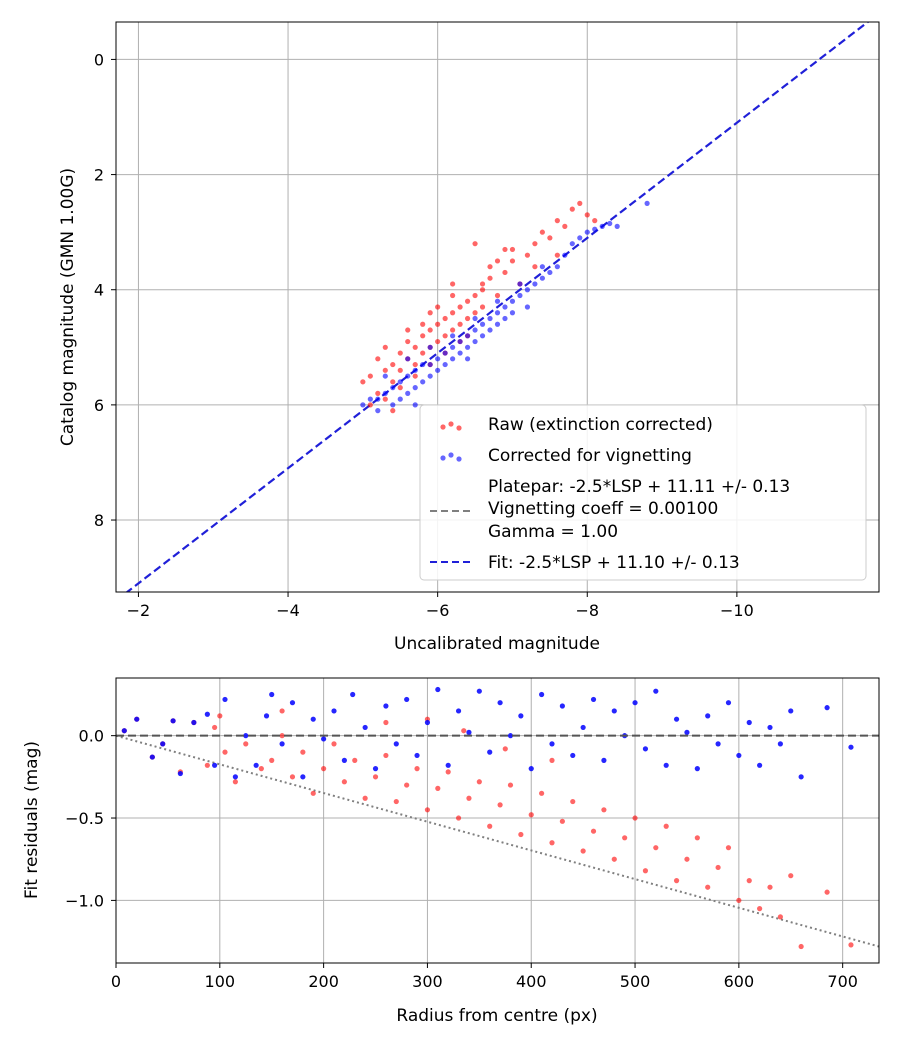 The width and height of the screenshot is (900, 1050). Describe the element at coordinates (440, 606) in the screenshot. I see `top-x-ticks: −2 −4 −6 −8 −10` at that location.